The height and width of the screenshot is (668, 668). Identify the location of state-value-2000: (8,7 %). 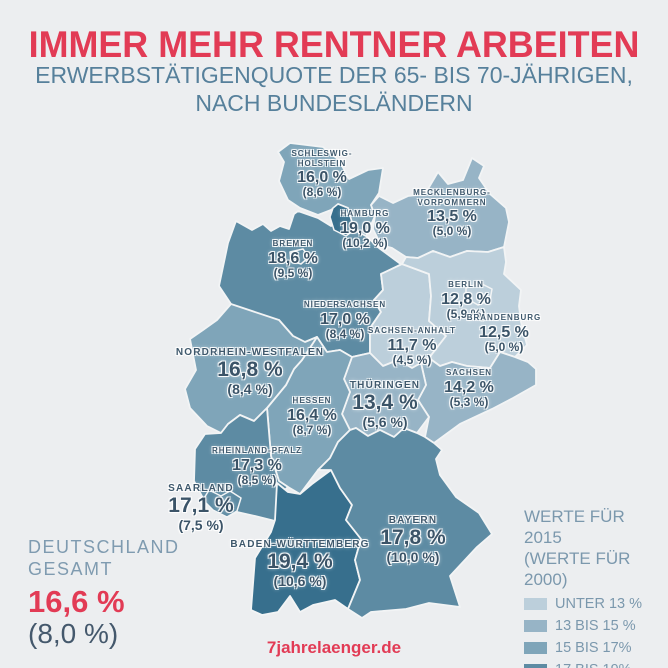
(312, 429).